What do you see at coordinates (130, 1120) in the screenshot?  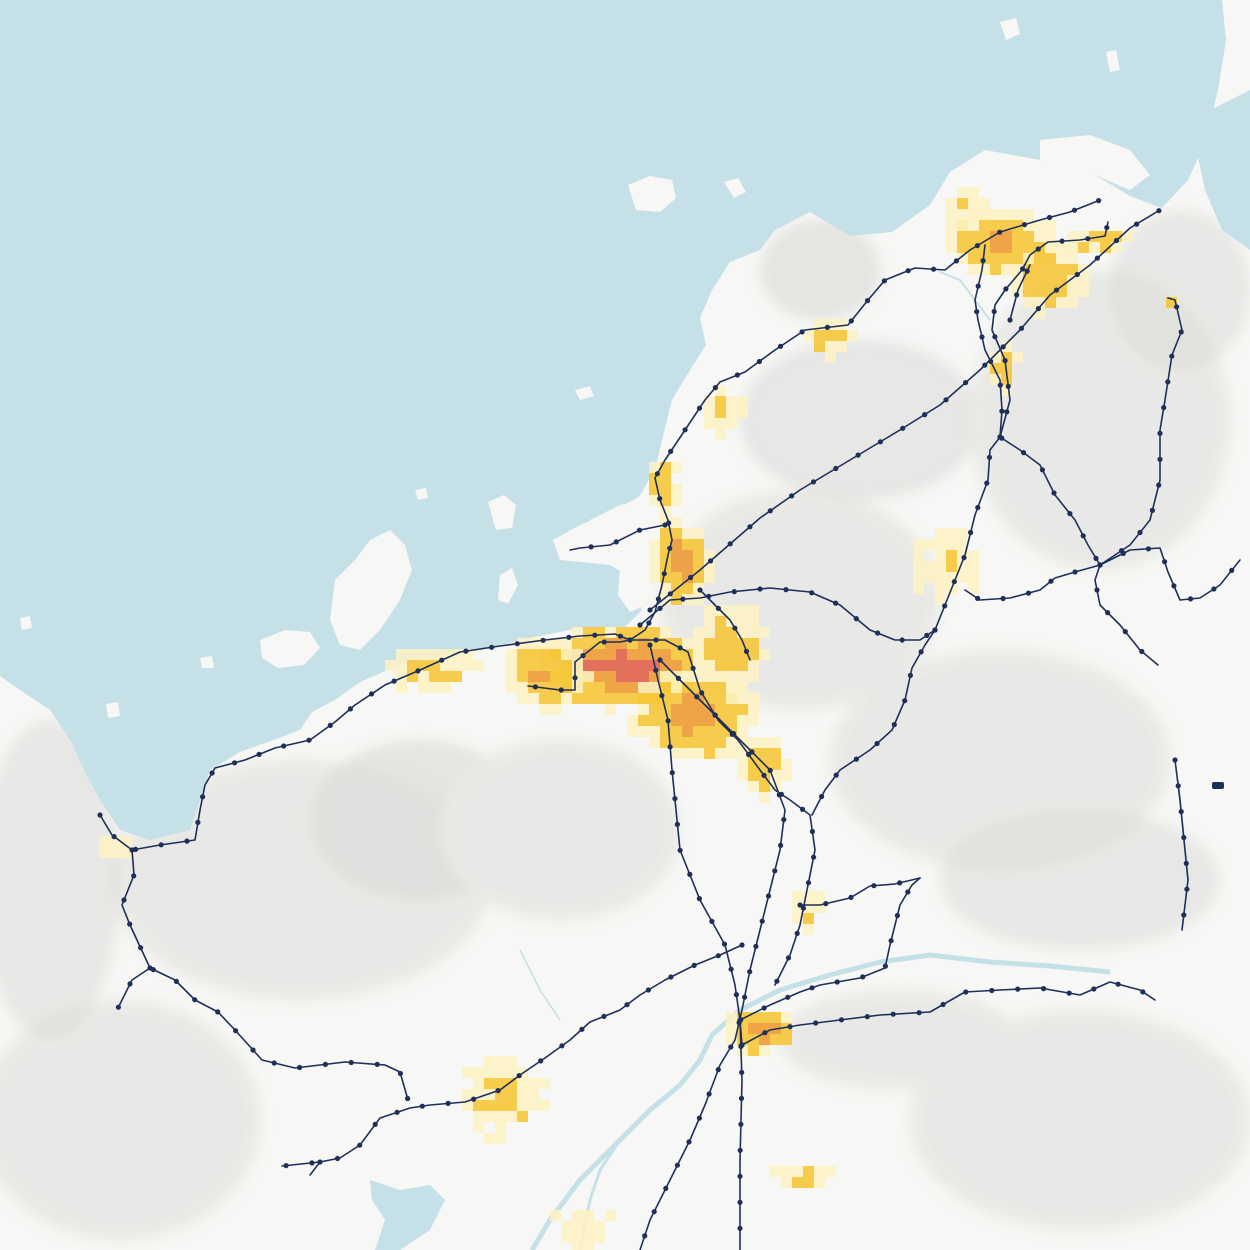 I see `terrain-patch` at bounding box center [130, 1120].